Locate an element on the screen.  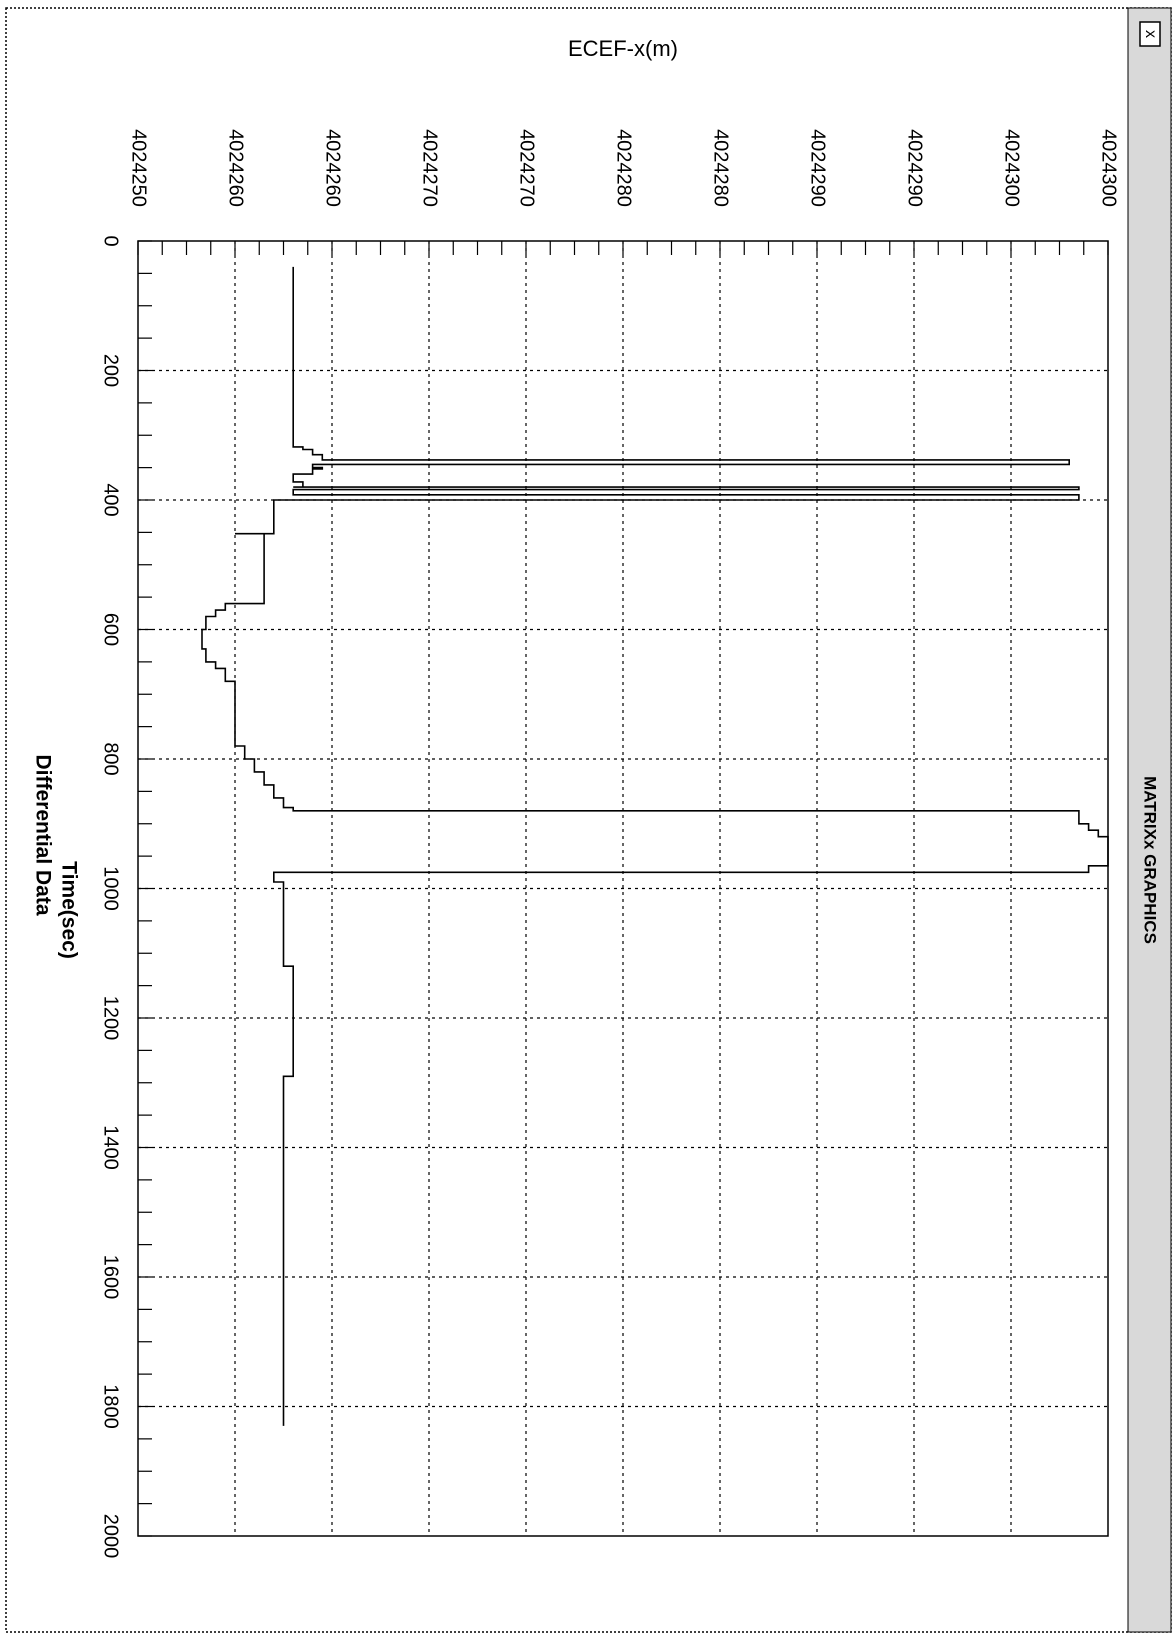
time-tick-label: 1000 is located at coordinates (111, 888).